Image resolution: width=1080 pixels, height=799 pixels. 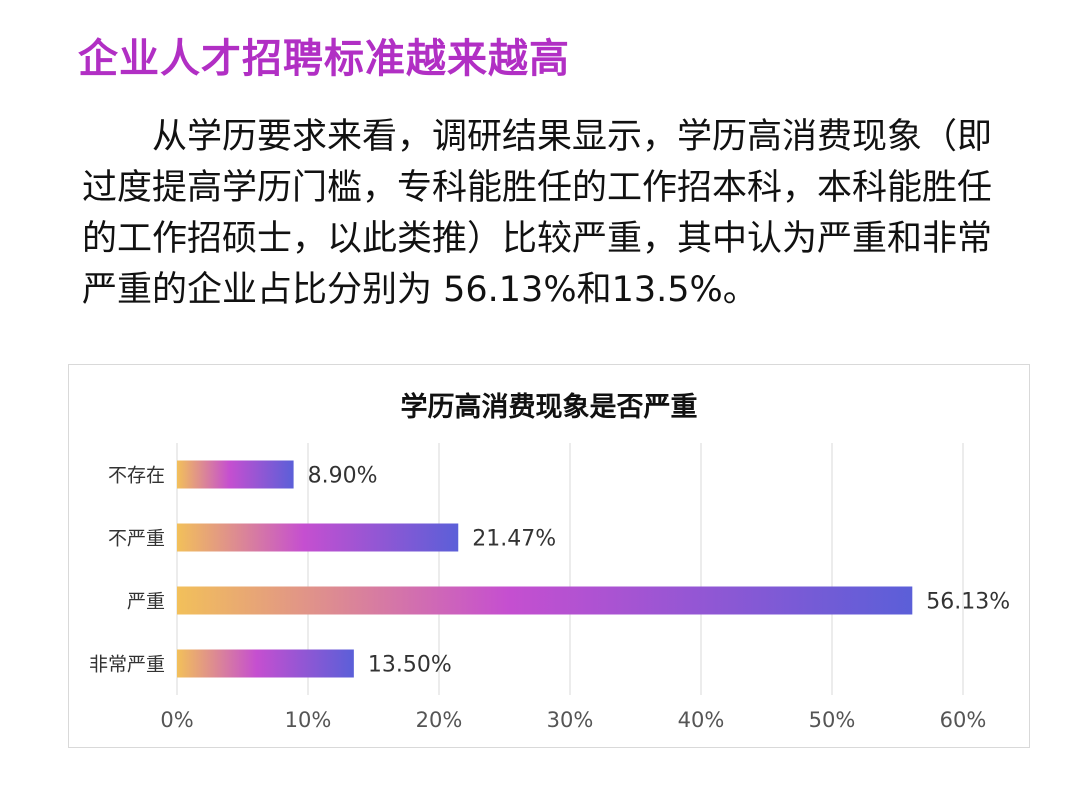 I want to click on category-label: 严重, so click(x=146, y=602).